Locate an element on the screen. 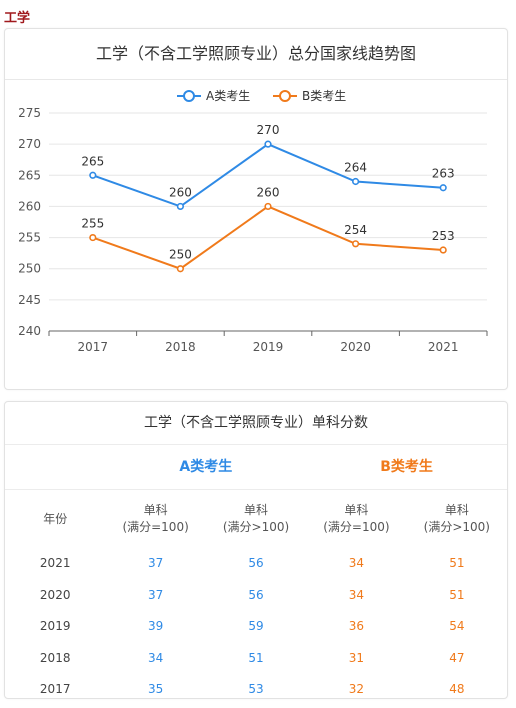 The image size is (516, 708). cell-year: 2019 is located at coordinates (55, 626).